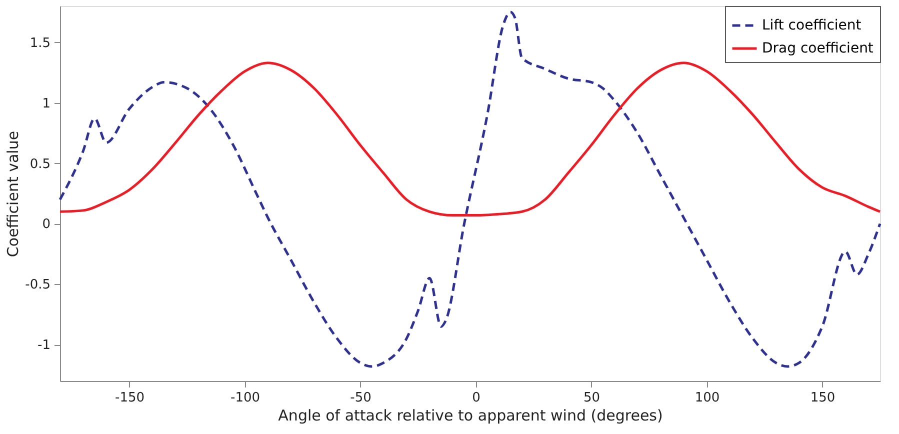 Image resolution: width=899 pixels, height=434 pixels. What do you see at coordinates (46, 224) in the screenshot?
I see `y-tick-label: 0` at bounding box center [46, 224].